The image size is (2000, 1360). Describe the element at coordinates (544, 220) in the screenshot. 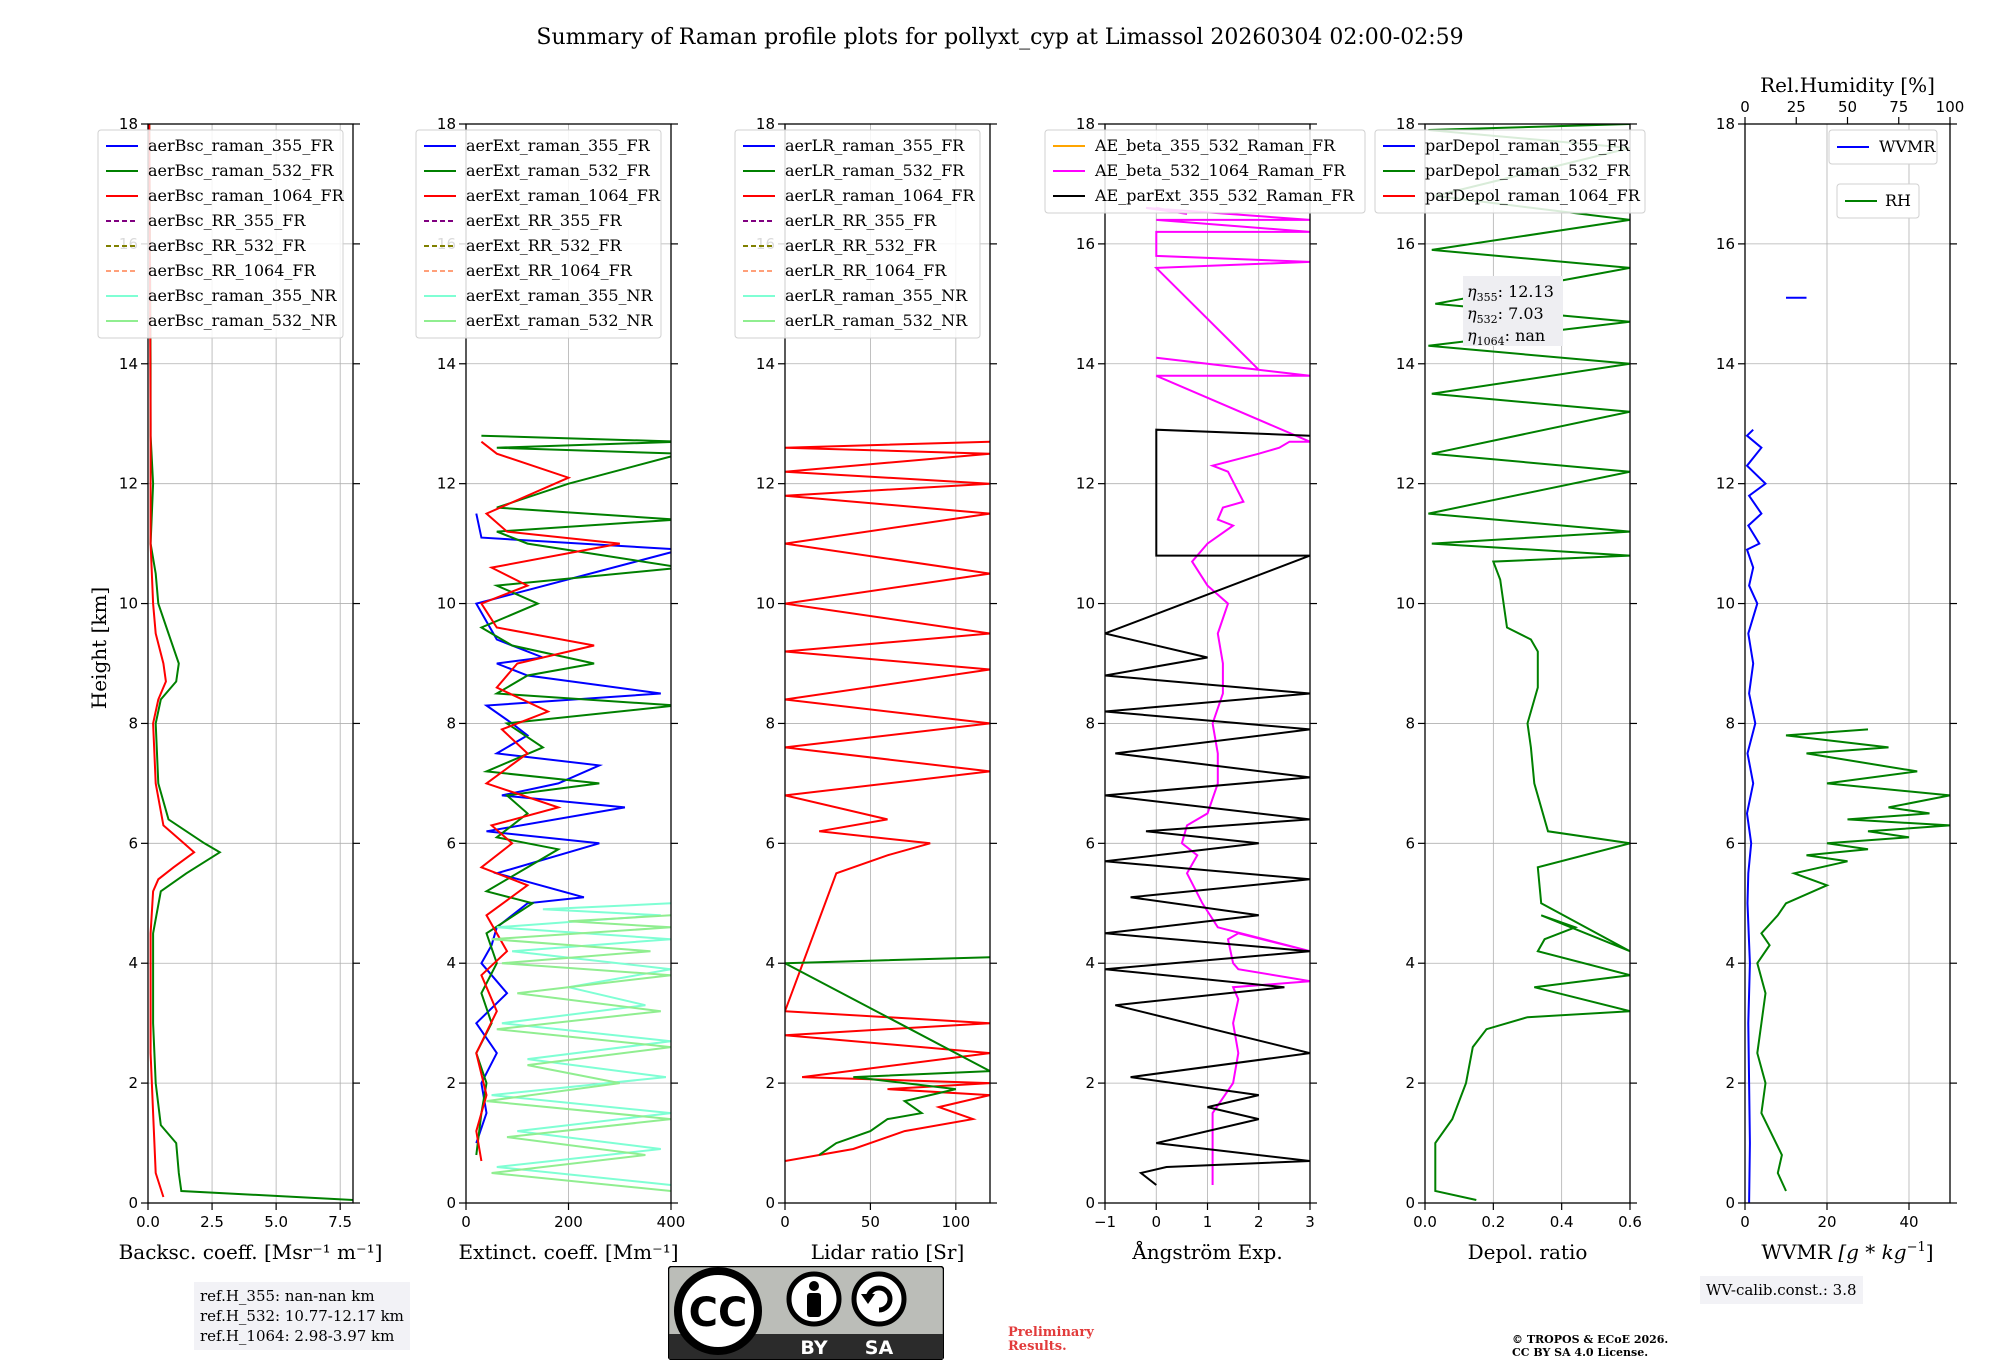

I see `legend-label-aerExt_RR_355_FR: aerExt_RR_355_FR` at that location.